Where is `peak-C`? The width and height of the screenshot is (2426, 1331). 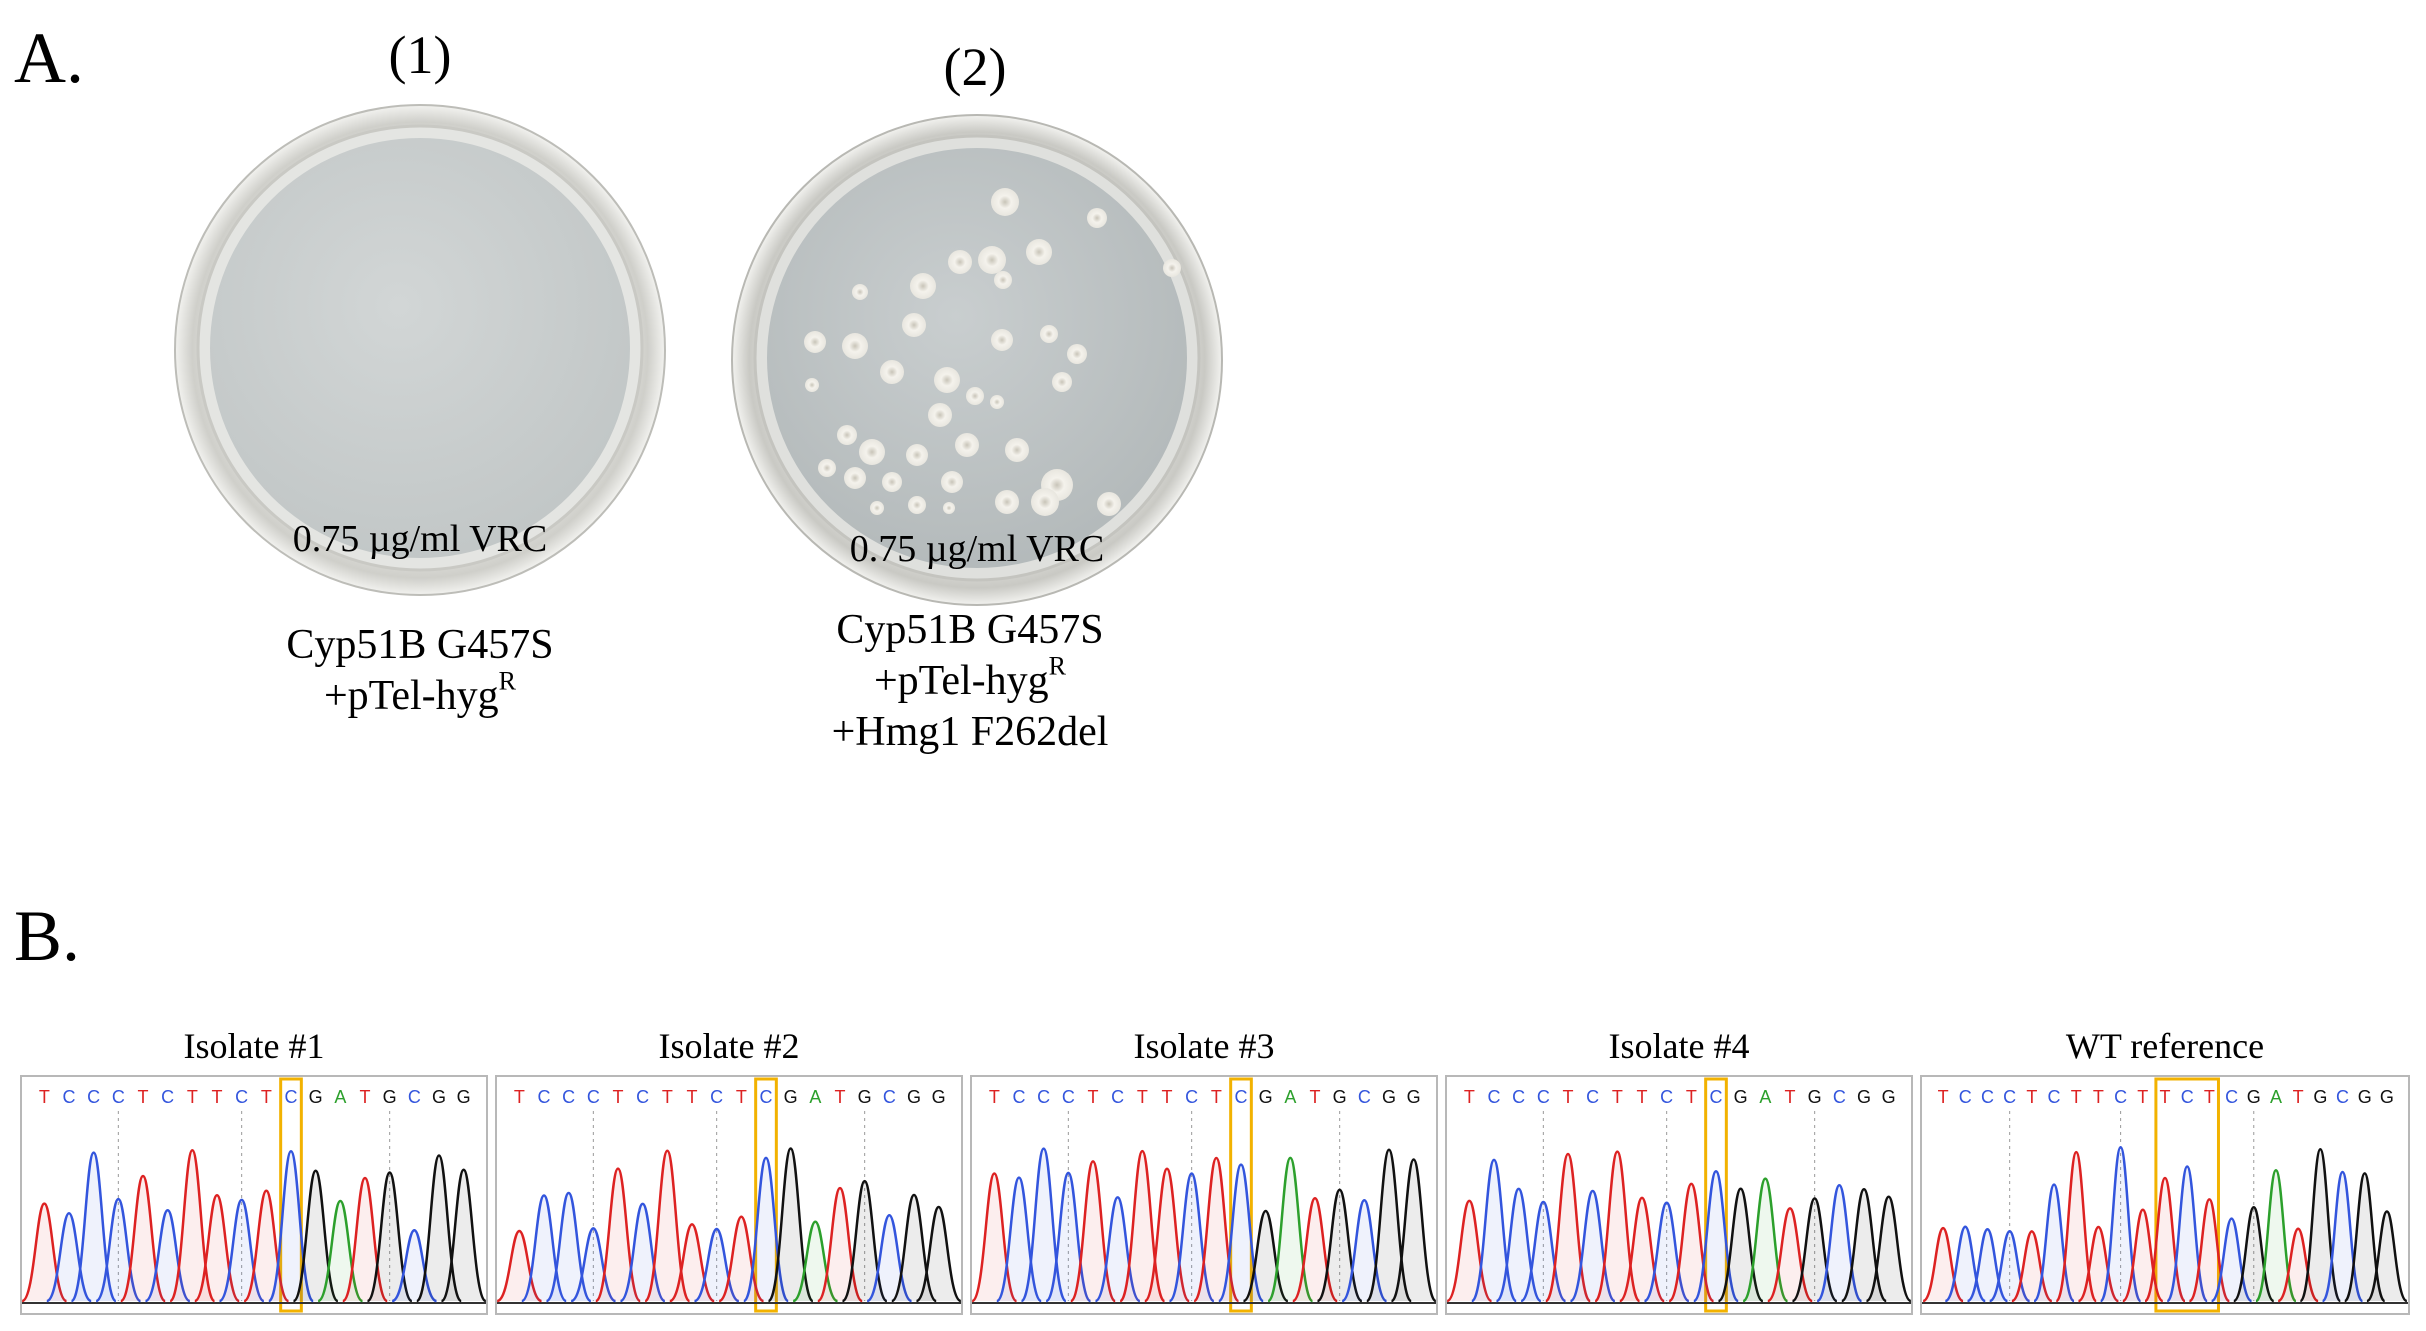 peak-C is located at coordinates (593, 1265).